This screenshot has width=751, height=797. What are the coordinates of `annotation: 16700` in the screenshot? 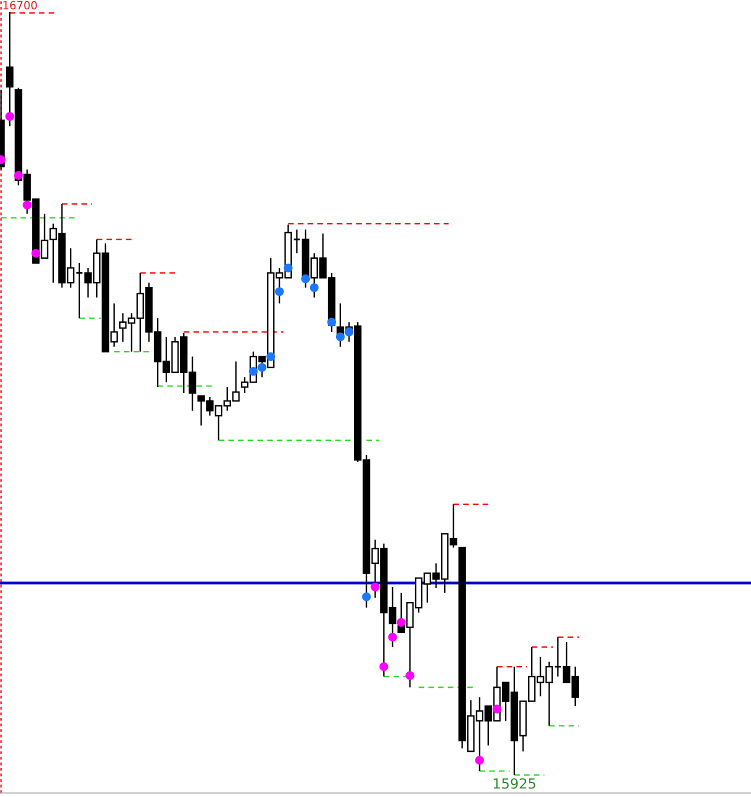 It's located at (20, 5).